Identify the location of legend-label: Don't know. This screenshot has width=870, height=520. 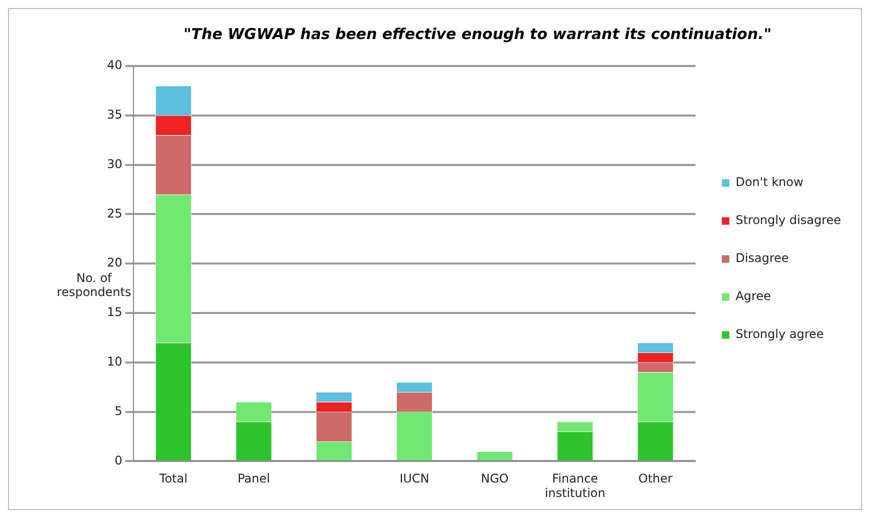
(770, 182).